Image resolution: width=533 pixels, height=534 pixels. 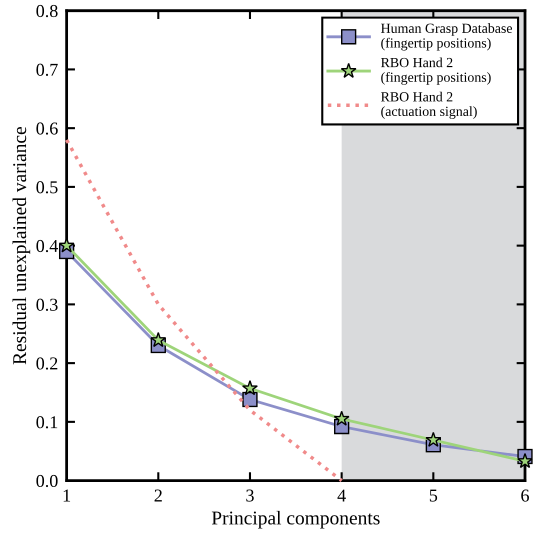 I want to click on y-tick-label: 0.1, so click(x=47, y=422).